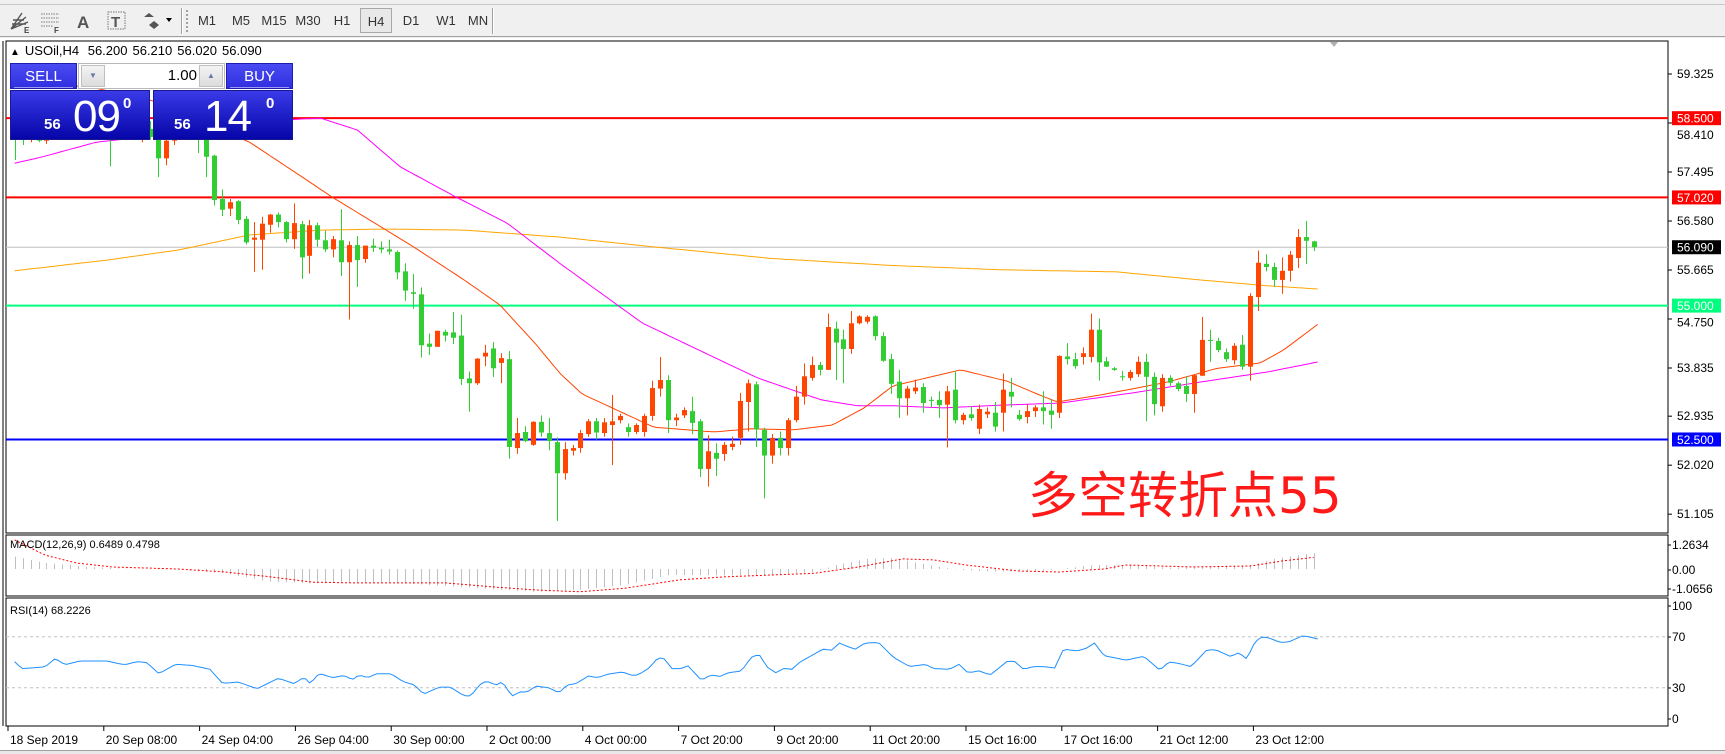 This screenshot has height=754, width=1725. What do you see at coordinates (197, 50) in the screenshot?
I see `low-value: 56.020` at bounding box center [197, 50].